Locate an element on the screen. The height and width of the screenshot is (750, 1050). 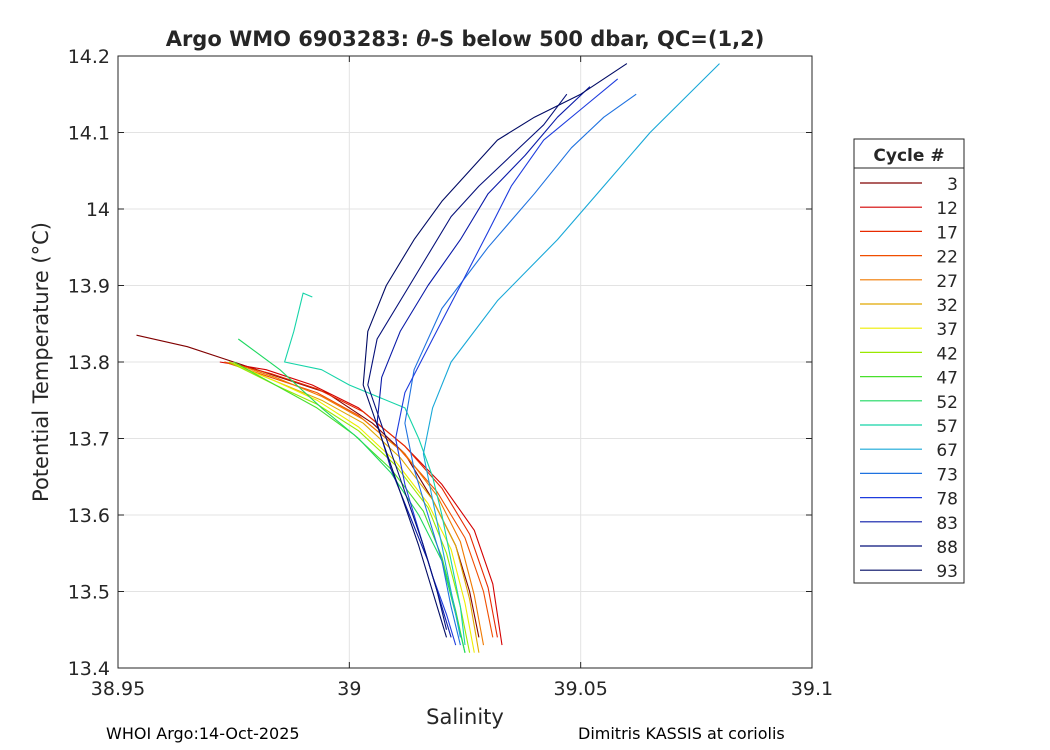
legend-label-cycle-22: 22 is located at coordinates (947, 258).